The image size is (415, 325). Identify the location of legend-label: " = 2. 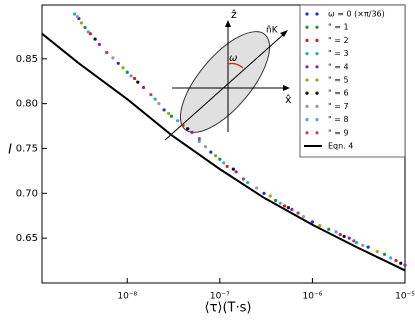
(338, 40).